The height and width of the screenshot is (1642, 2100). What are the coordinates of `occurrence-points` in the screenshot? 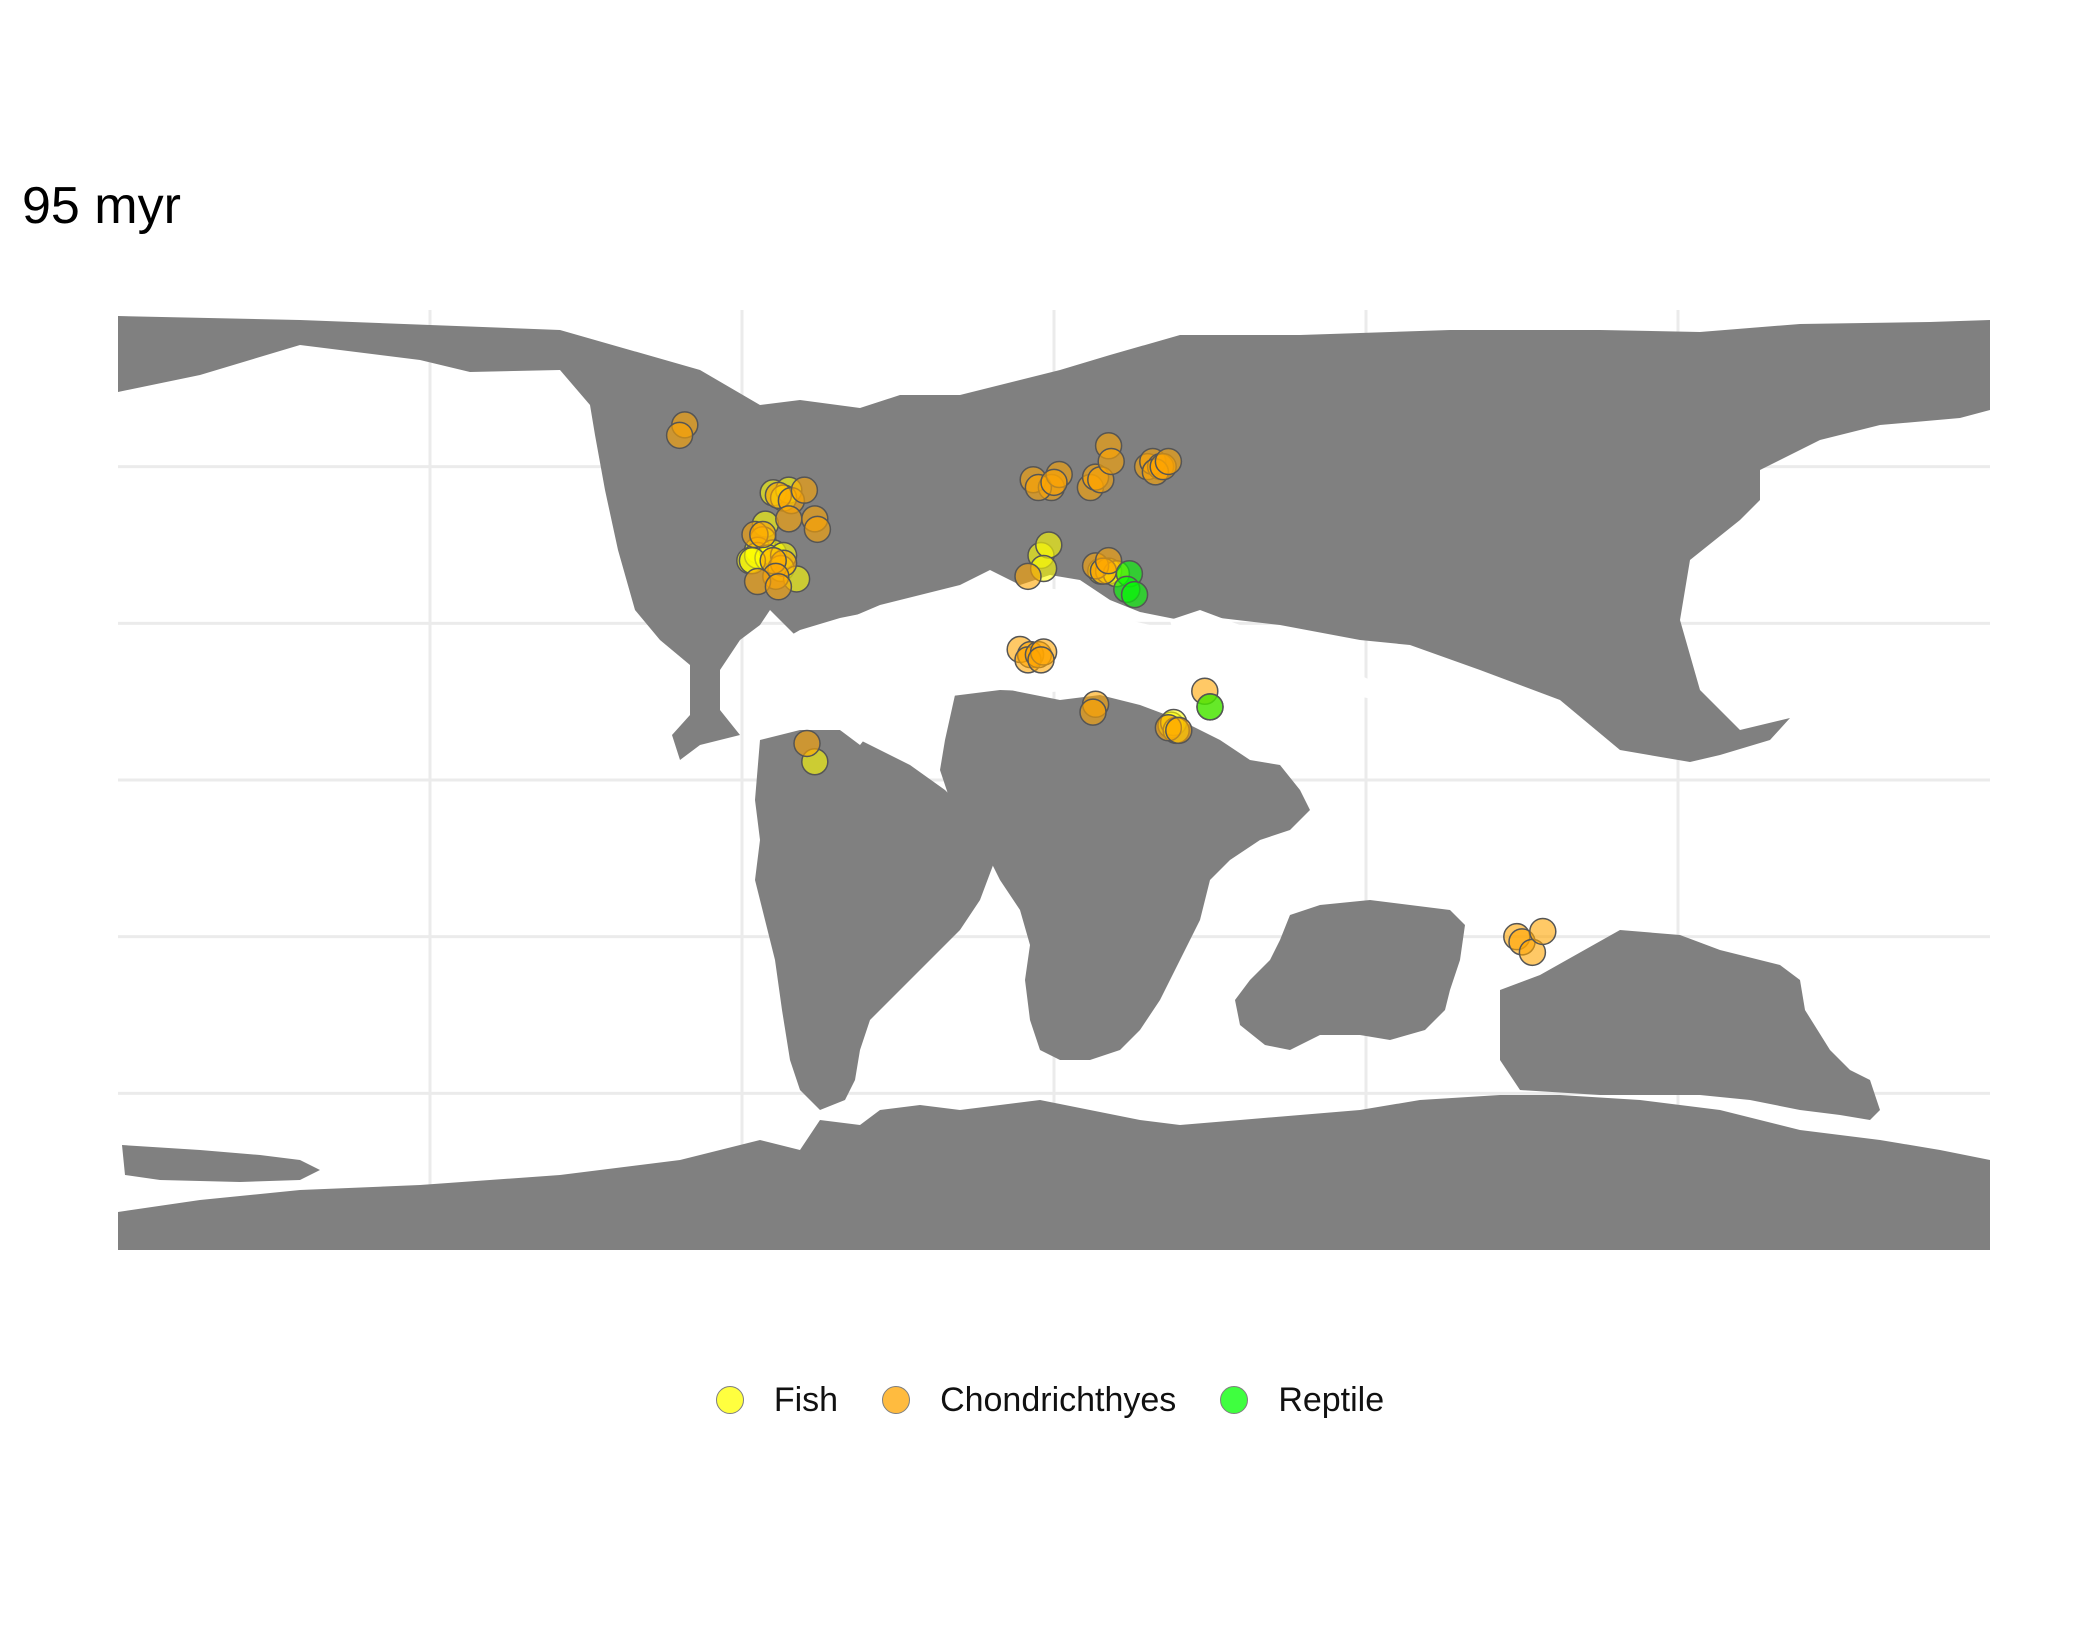 It's located at (1111, 689).